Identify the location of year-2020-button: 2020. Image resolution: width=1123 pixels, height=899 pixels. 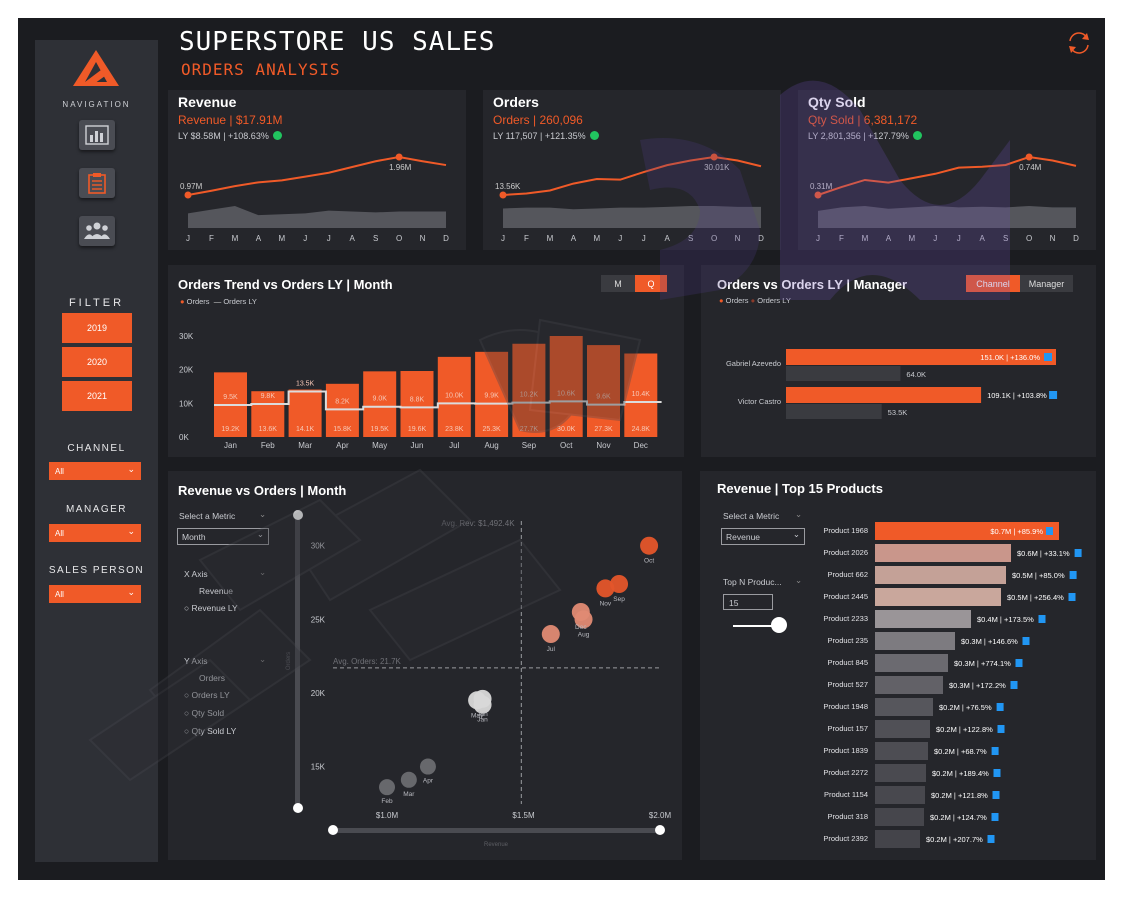
(97, 362).